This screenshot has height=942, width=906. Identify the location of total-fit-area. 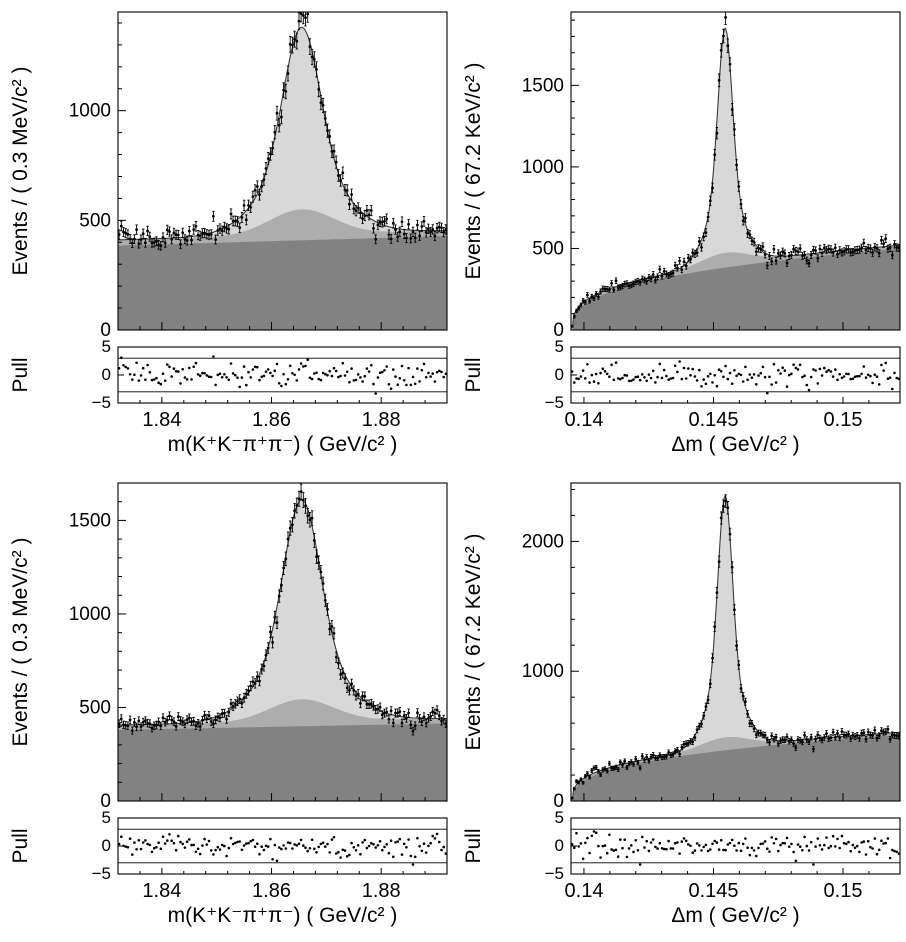
(735, 648).